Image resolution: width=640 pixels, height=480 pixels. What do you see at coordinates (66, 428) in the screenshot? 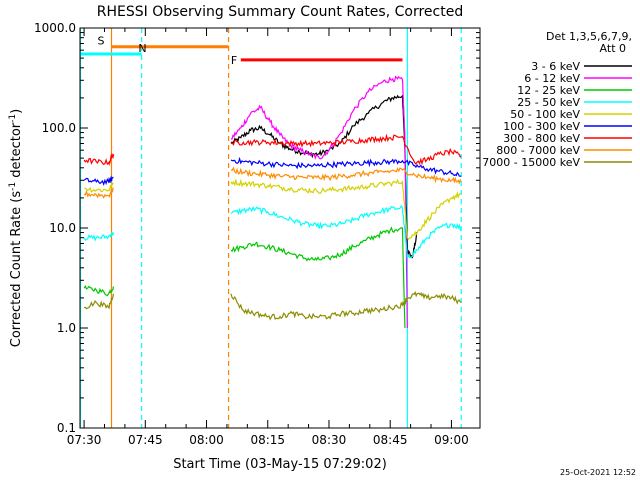
I see `y-tick-label: 0.1` at bounding box center [66, 428].